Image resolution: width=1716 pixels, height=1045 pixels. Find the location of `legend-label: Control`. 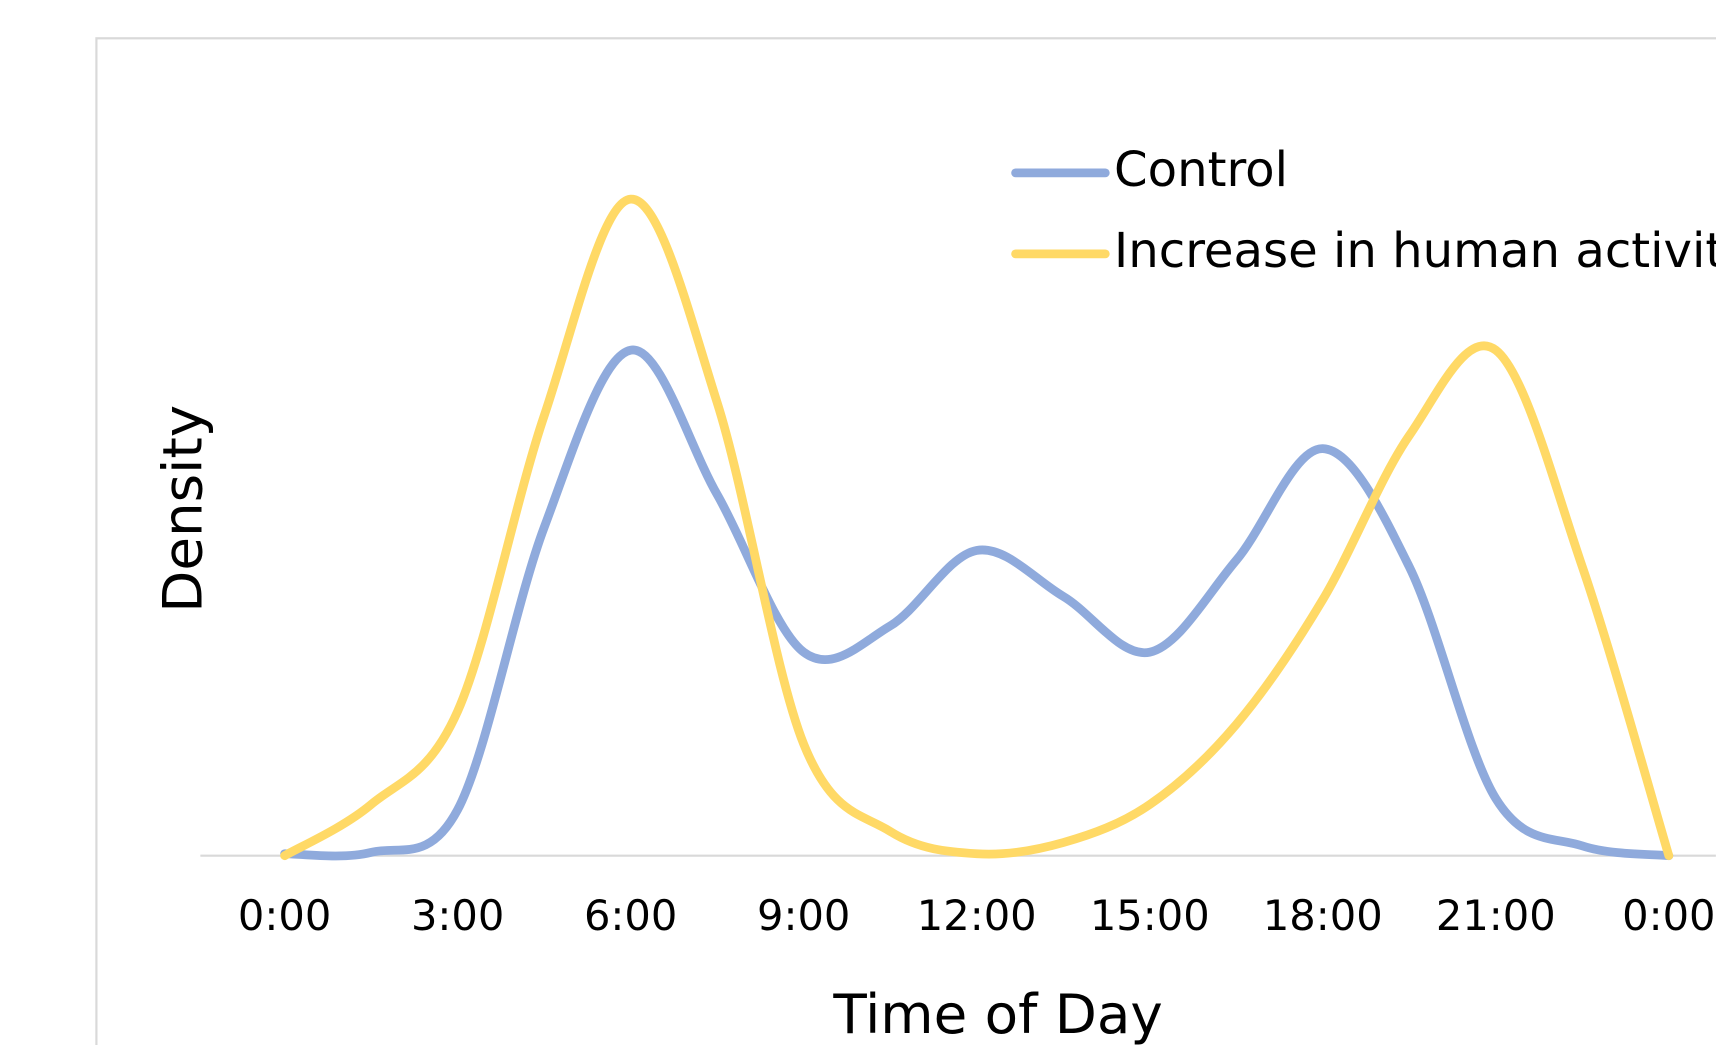

legend-label: Control is located at coordinates (1201, 170).